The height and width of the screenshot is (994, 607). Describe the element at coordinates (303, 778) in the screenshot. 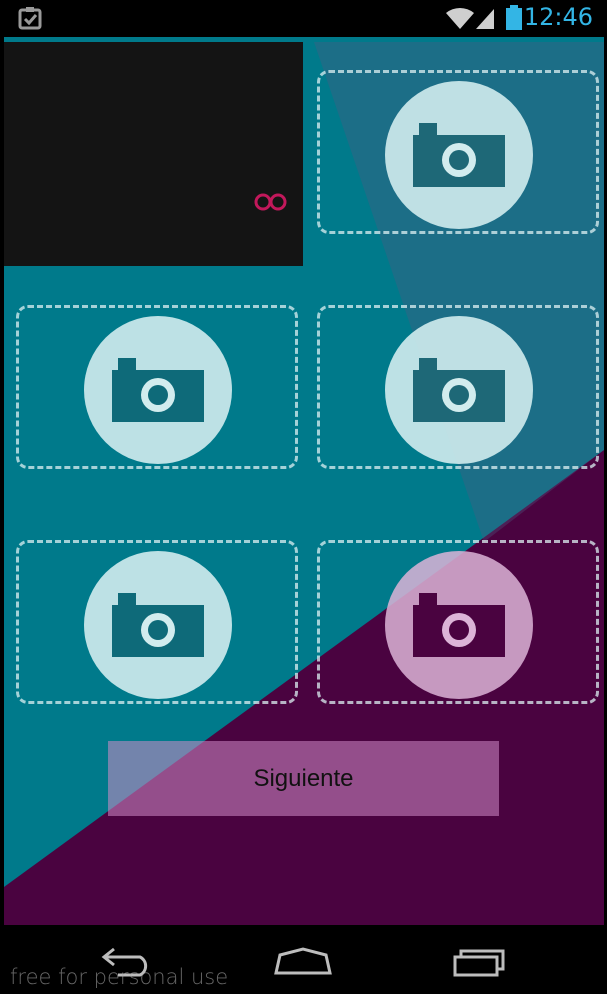

I see `next-button: Siguiente` at that location.